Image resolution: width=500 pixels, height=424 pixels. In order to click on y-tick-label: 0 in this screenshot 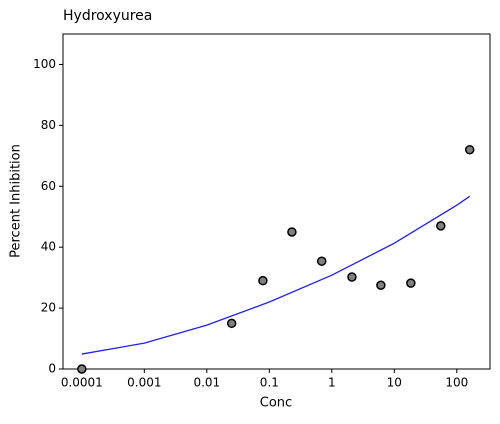, I will do `click(52, 369)`.